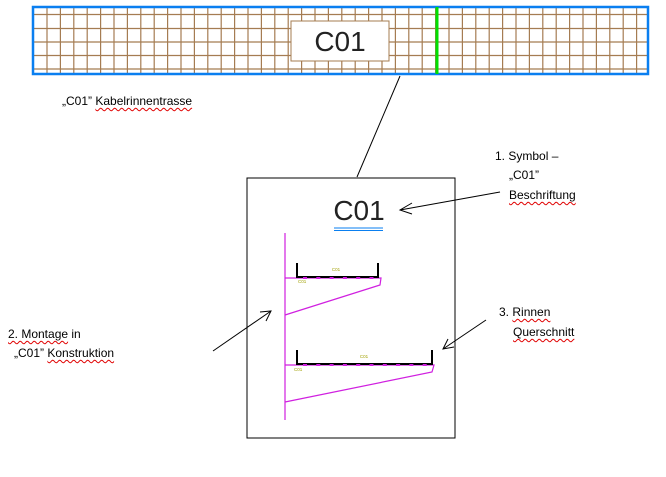  Describe the element at coordinates (302, 281) in the screenshot. I see `rail-label-upper: C01` at that location.